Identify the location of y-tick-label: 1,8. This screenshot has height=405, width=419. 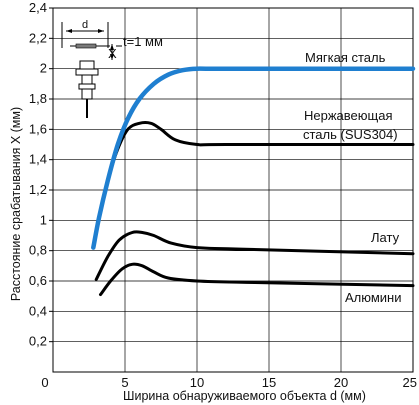
(38, 98).